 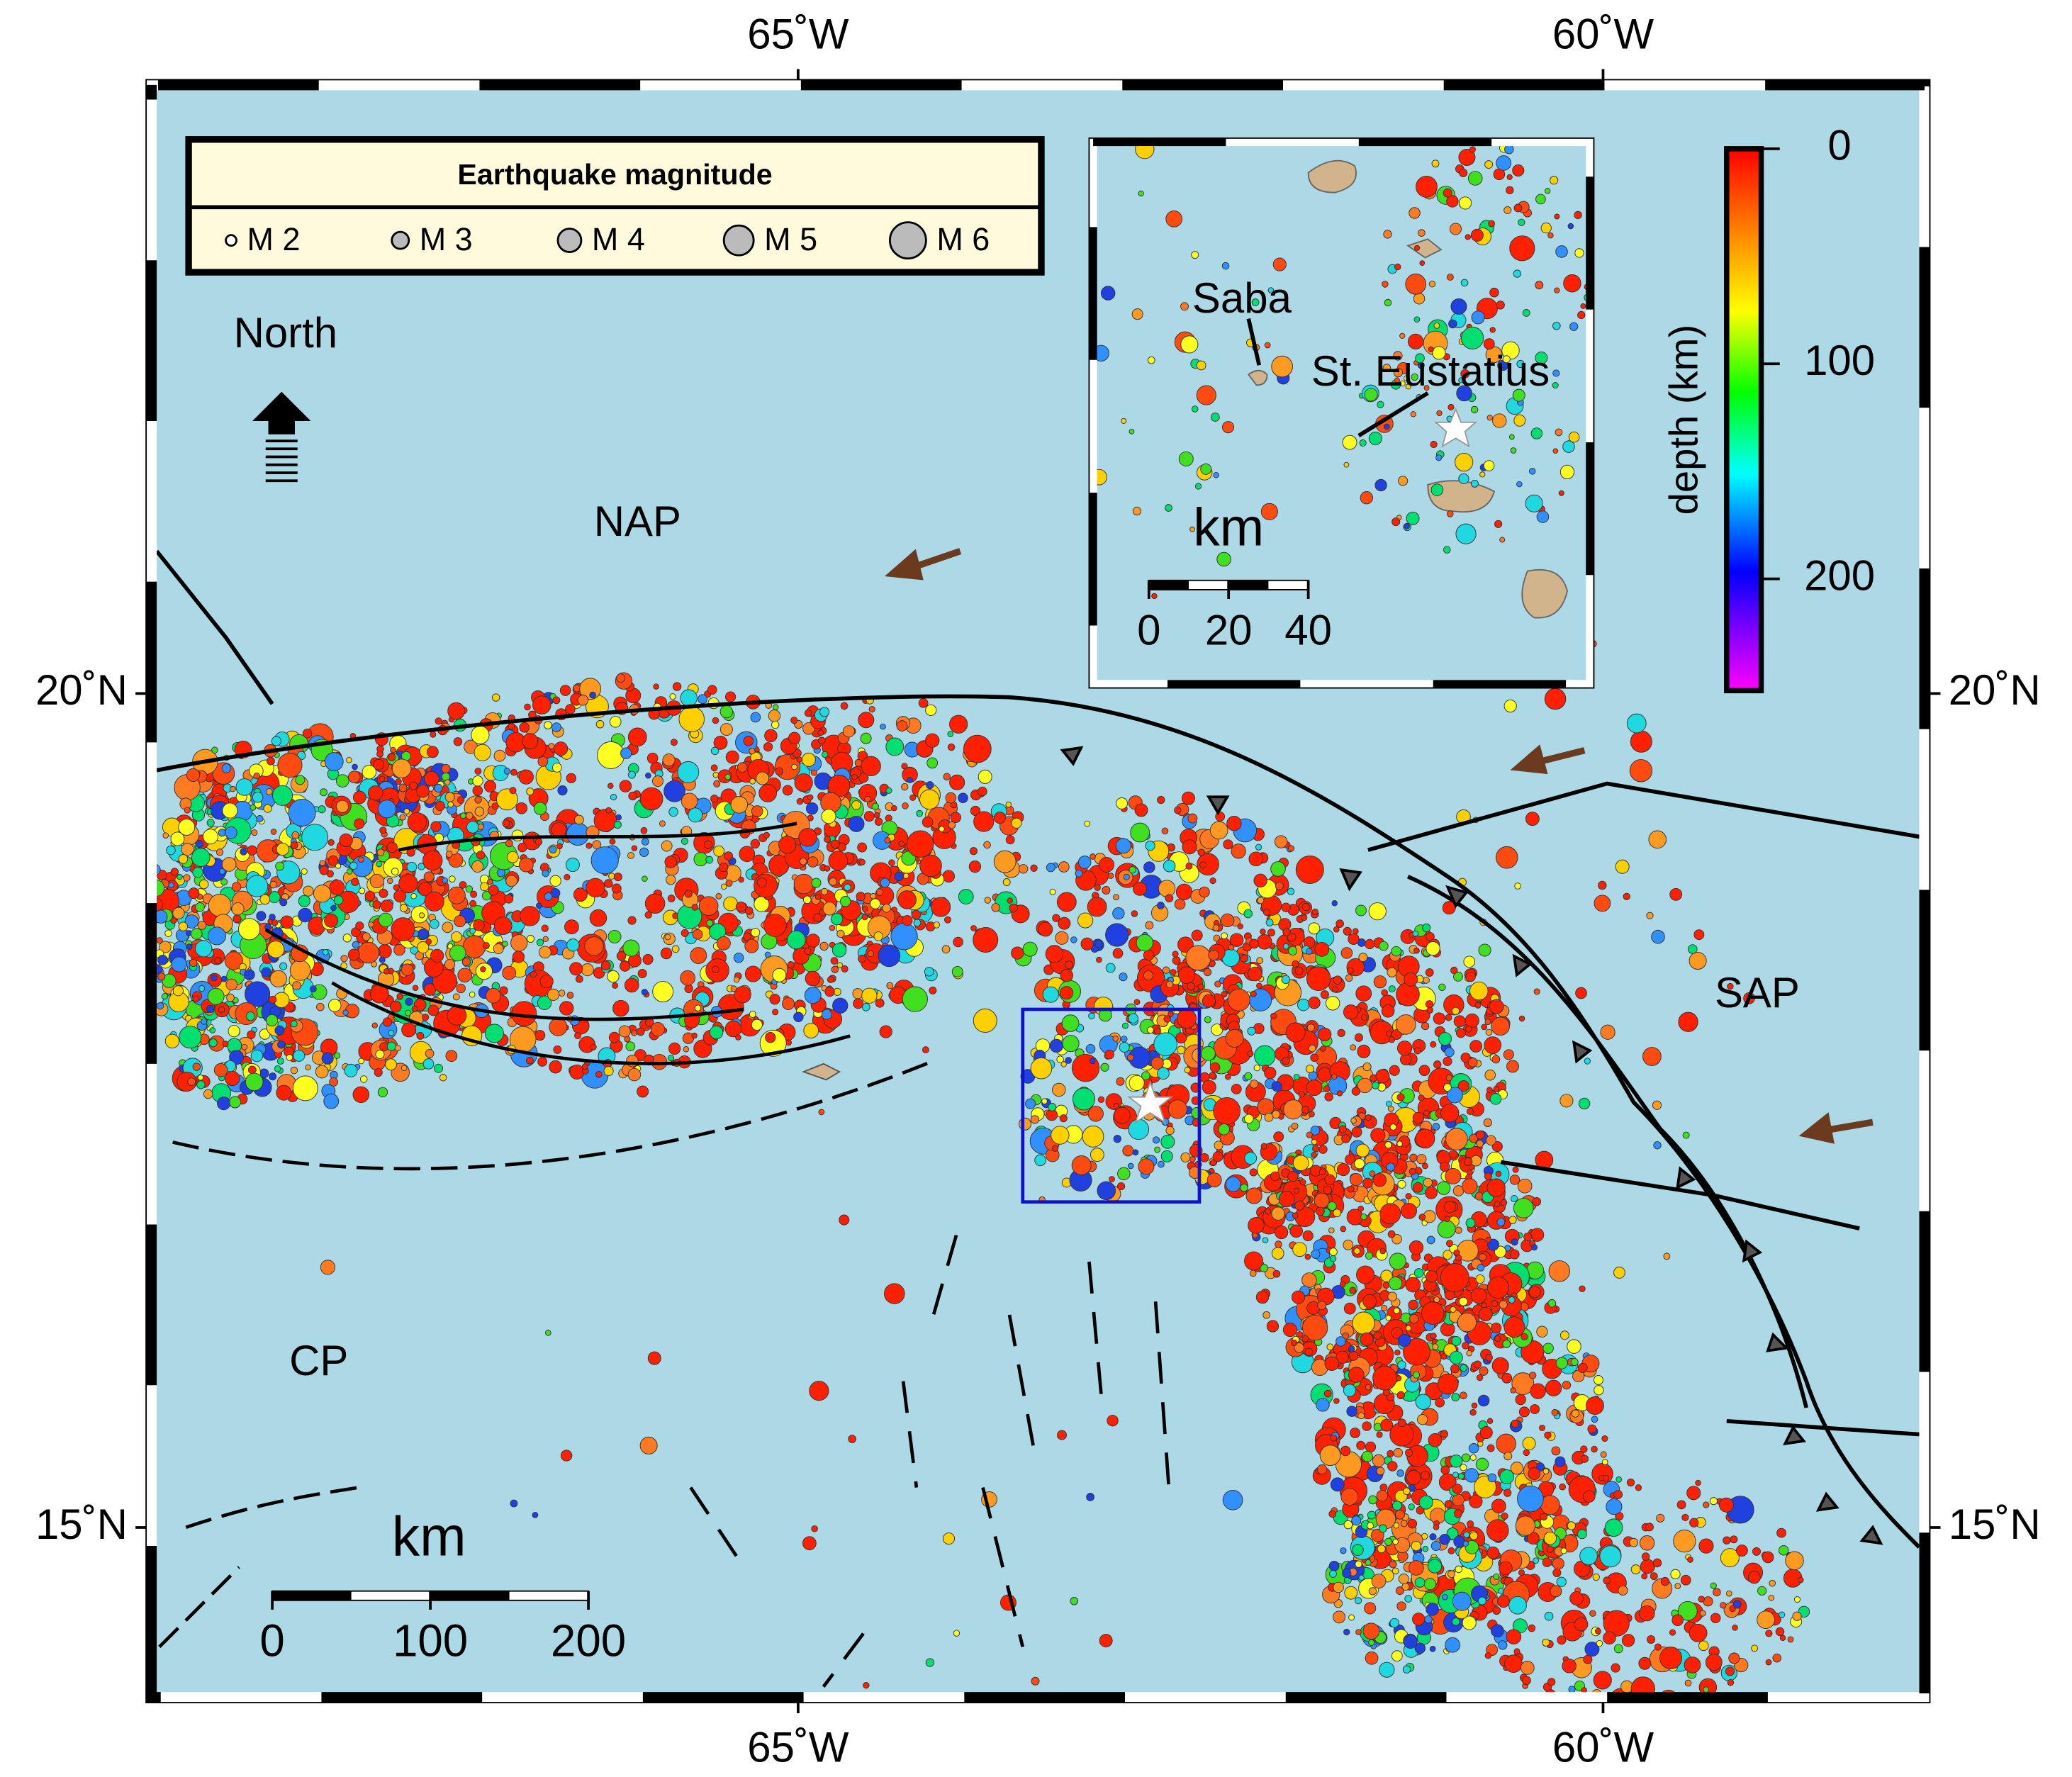 What do you see at coordinates (790, 239) in the screenshot?
I see `legend-item: M 5` at bounding box center [790, 239].